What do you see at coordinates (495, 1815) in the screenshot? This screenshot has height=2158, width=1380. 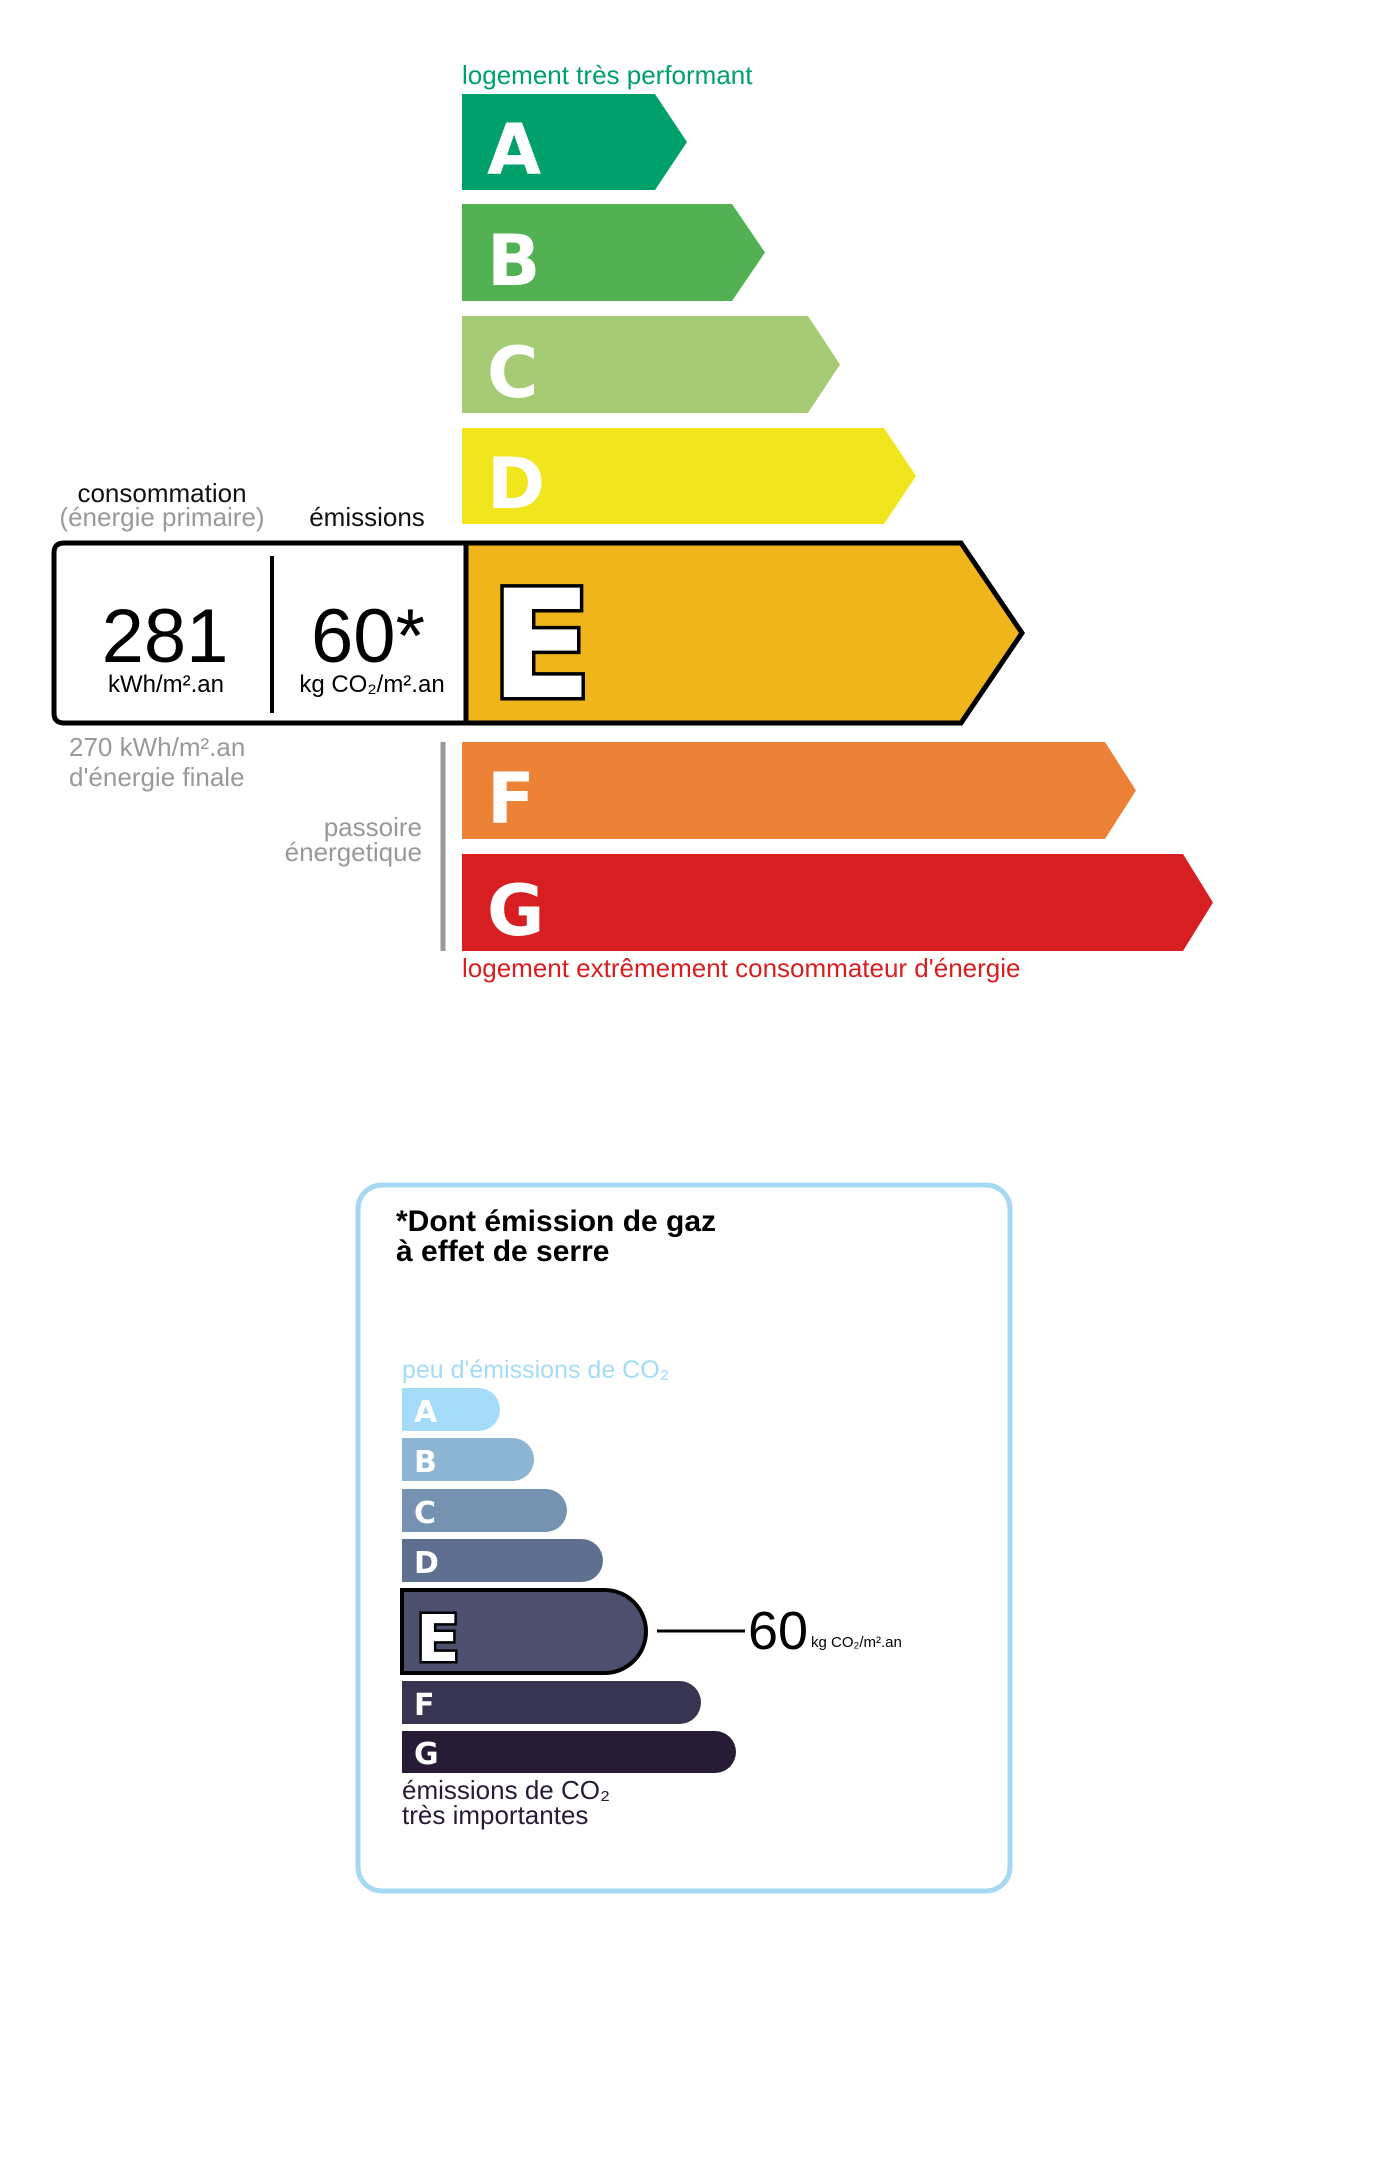 I see `ges-bottom-label-line2: très importantes` at bounding box center [495, 1815].